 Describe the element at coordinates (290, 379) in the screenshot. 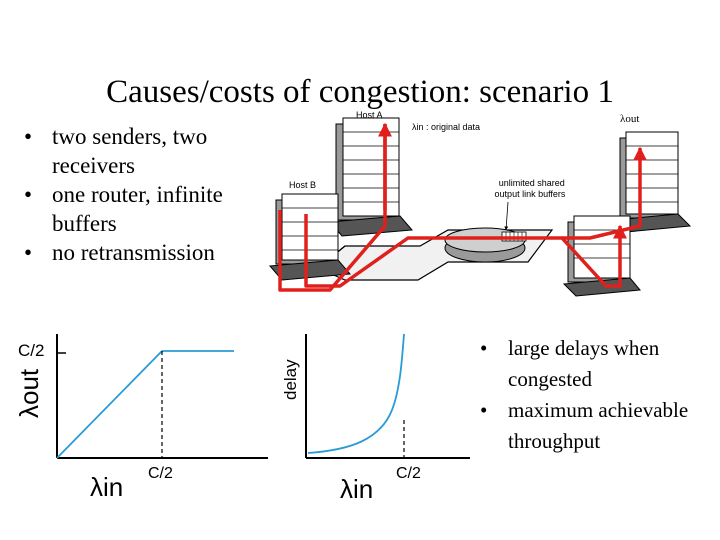

I see `y-axis-label: delay` at that location.